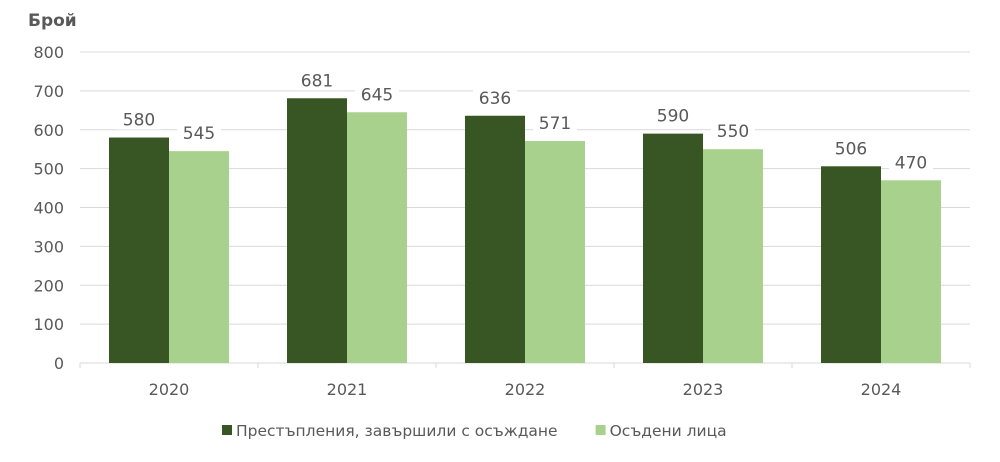  I want to click on y-tick-label: 400, so click(48, 208).